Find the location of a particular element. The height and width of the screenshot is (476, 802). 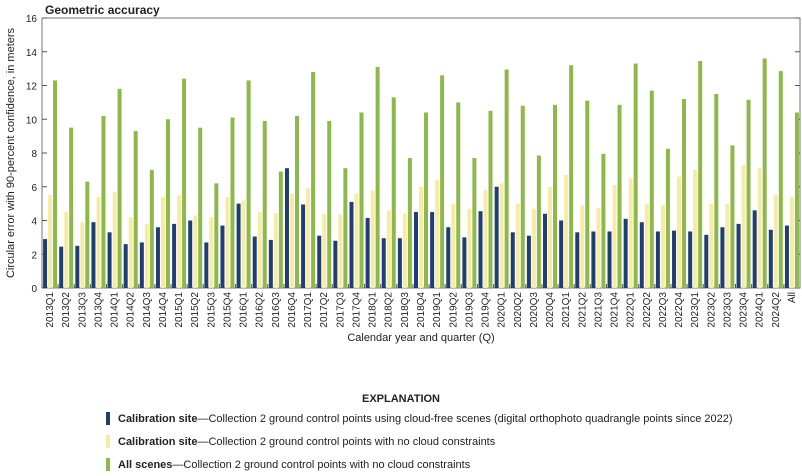

x-tick-label: 2019Q3 is located at coordinates (469, 310).